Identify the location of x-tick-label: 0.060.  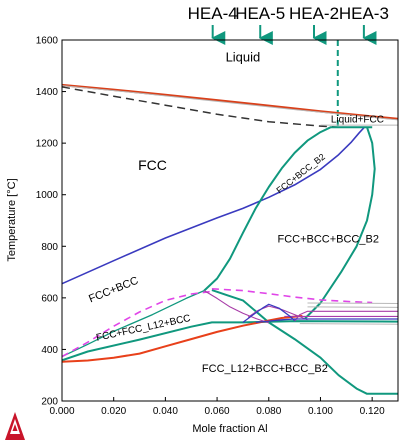
(217, 411).